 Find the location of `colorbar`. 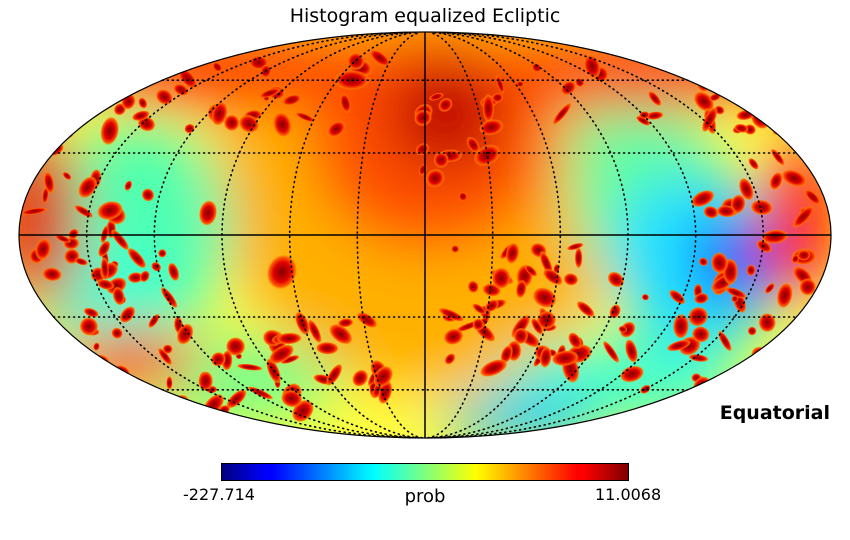

colorbar is located at coordinates (425, 472).